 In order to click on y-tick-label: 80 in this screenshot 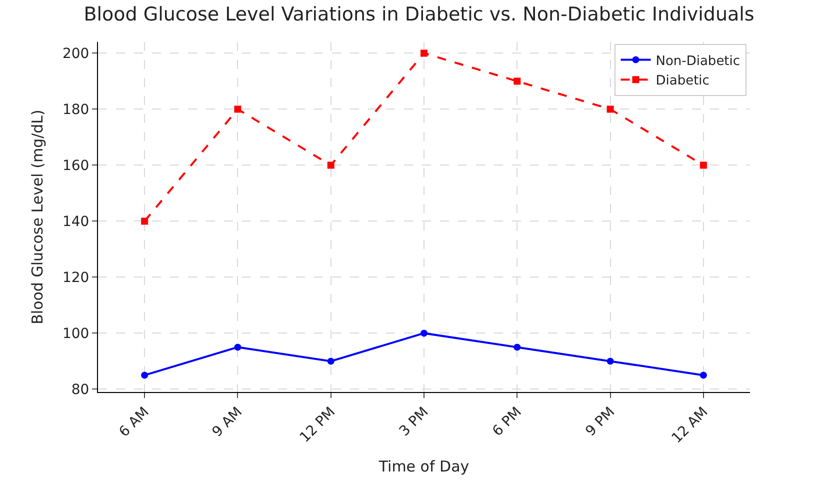, I will do `click(80, 390)`.